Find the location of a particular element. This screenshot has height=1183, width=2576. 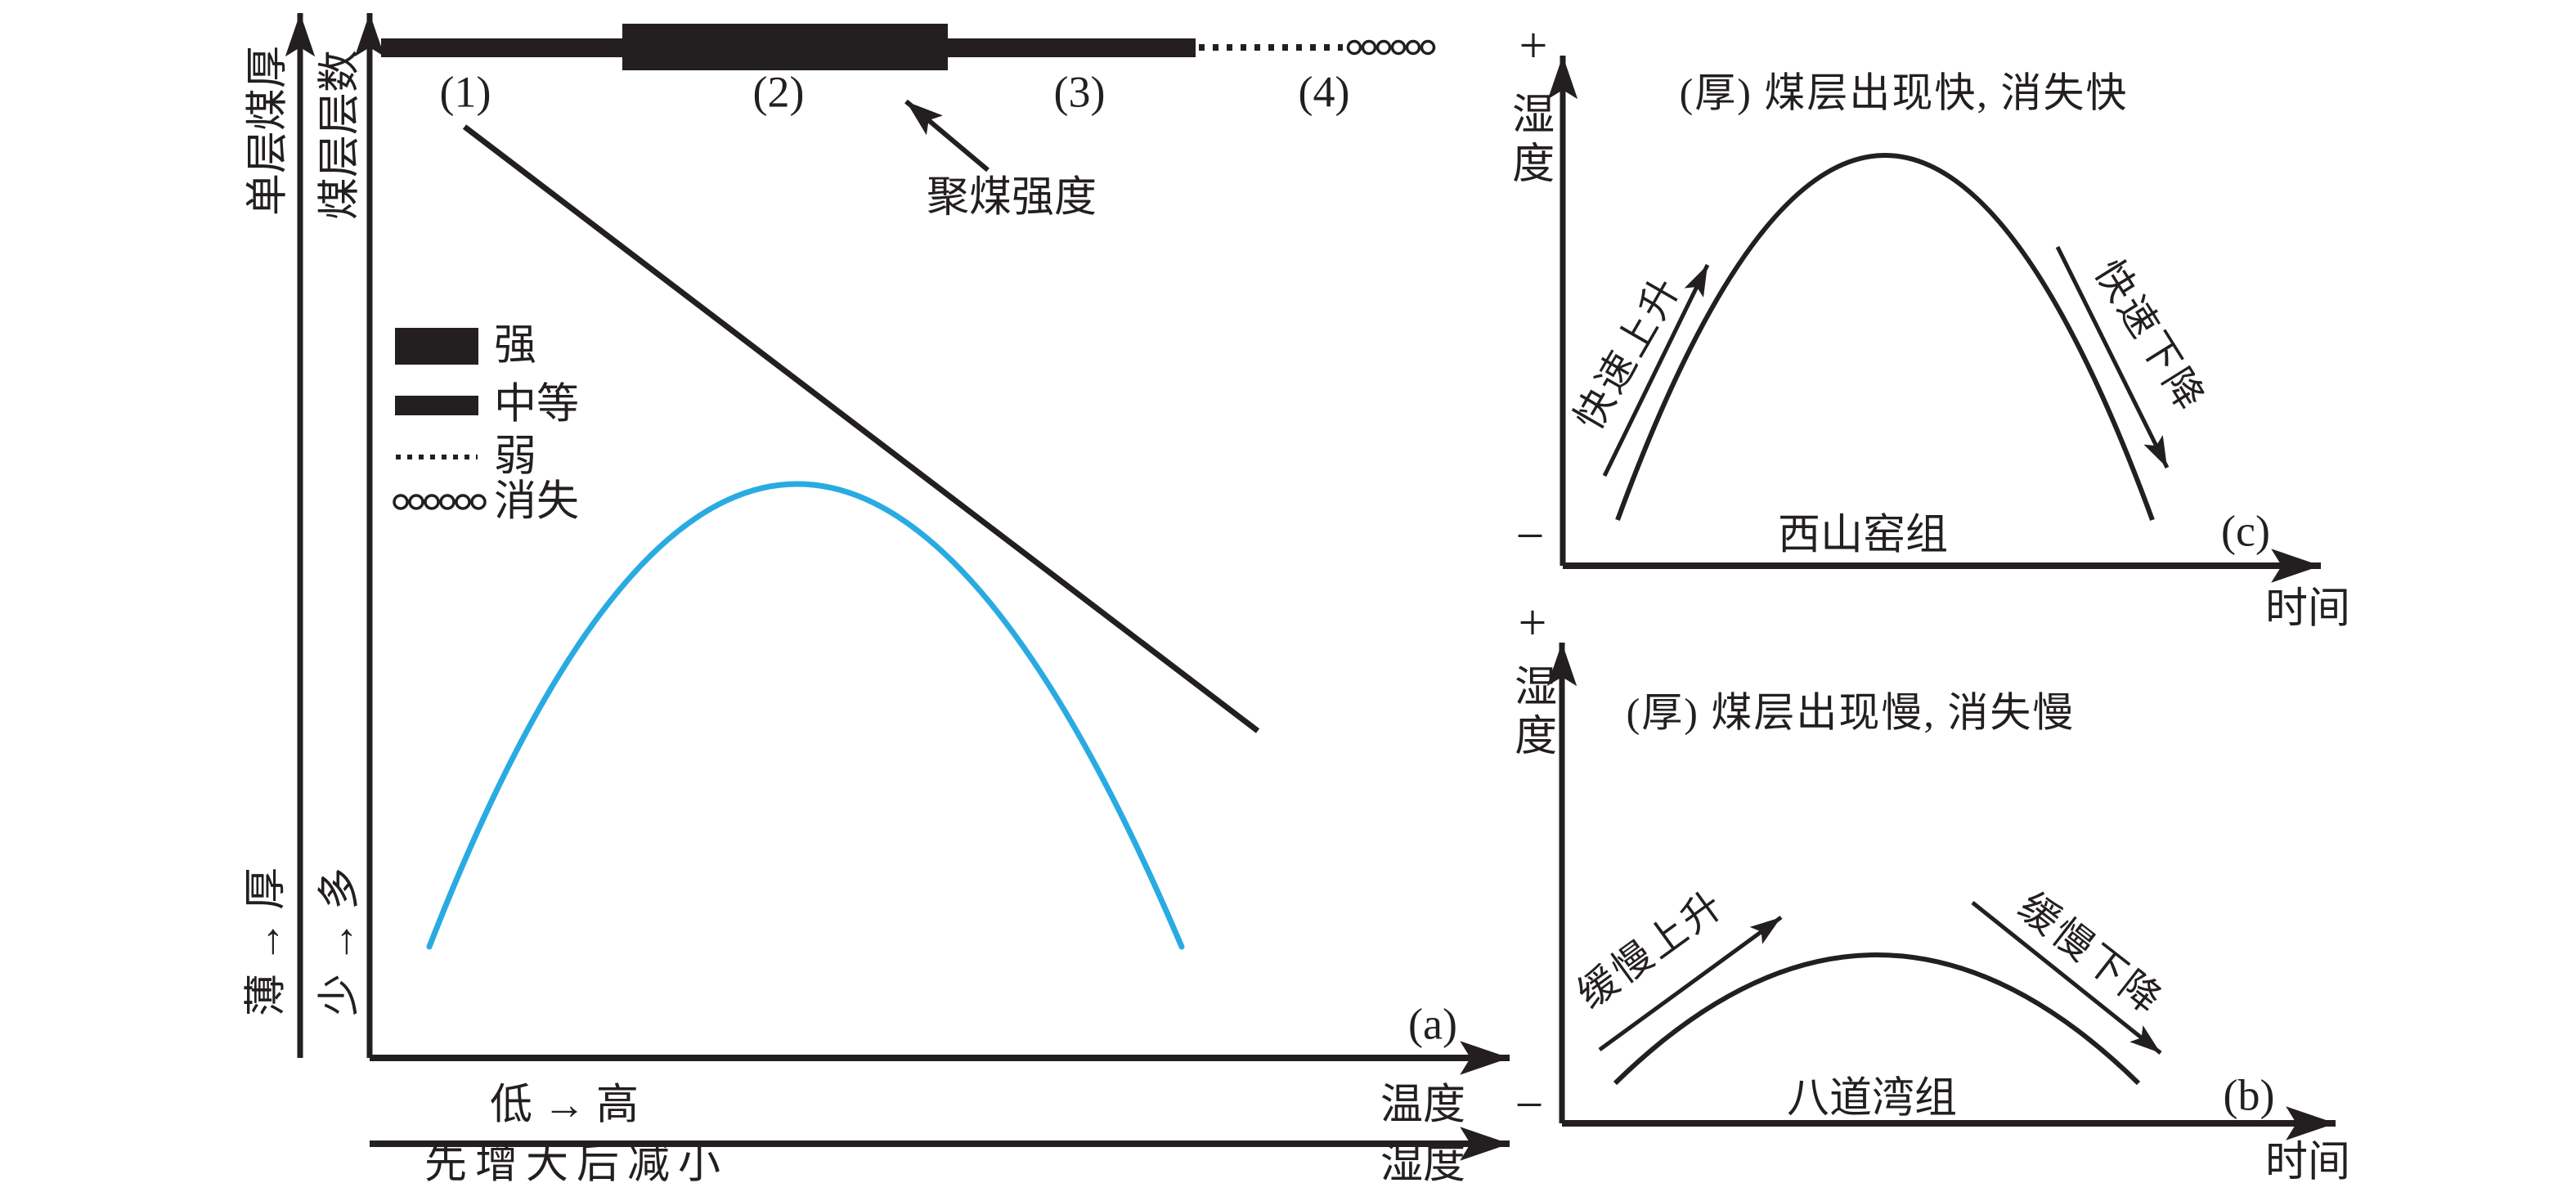

legend-vanish-swatch is located at coordinates (440, 502).